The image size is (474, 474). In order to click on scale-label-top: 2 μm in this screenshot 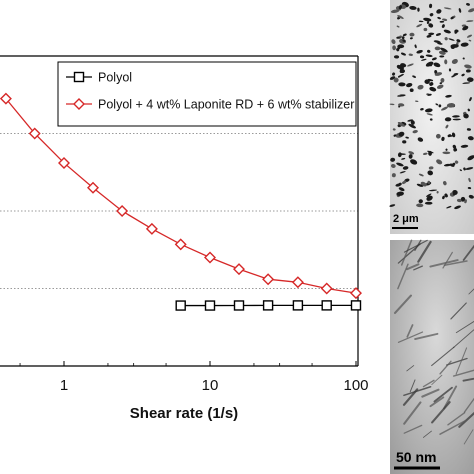, I will do `click(406, 219)`.